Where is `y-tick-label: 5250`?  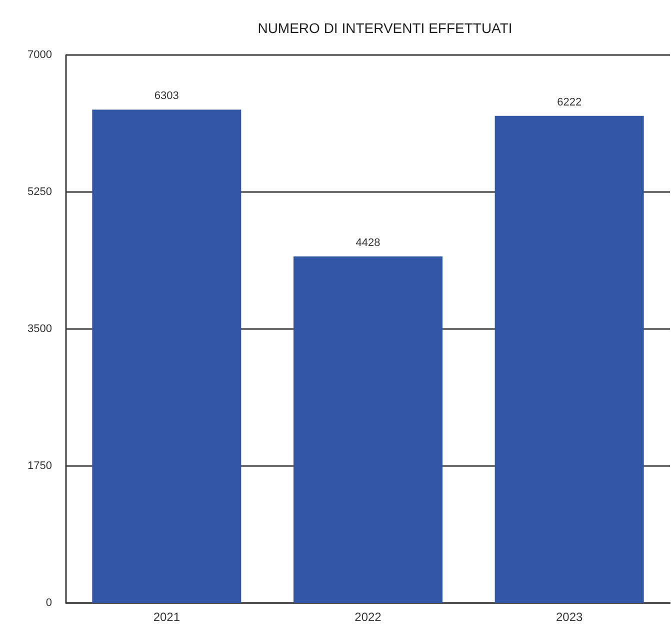 y-tick-label: 5250 is located at coordinates (40, 192).